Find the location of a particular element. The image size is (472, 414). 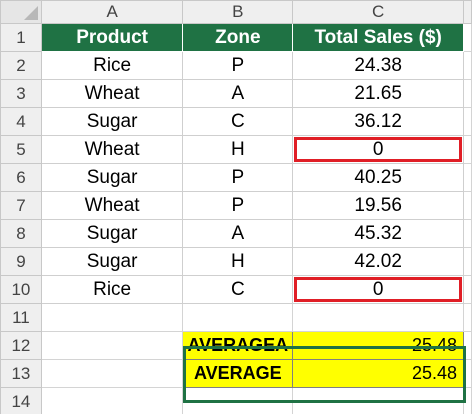

summary-value-averagea: 25.48 is located at coordinates (378, 345).